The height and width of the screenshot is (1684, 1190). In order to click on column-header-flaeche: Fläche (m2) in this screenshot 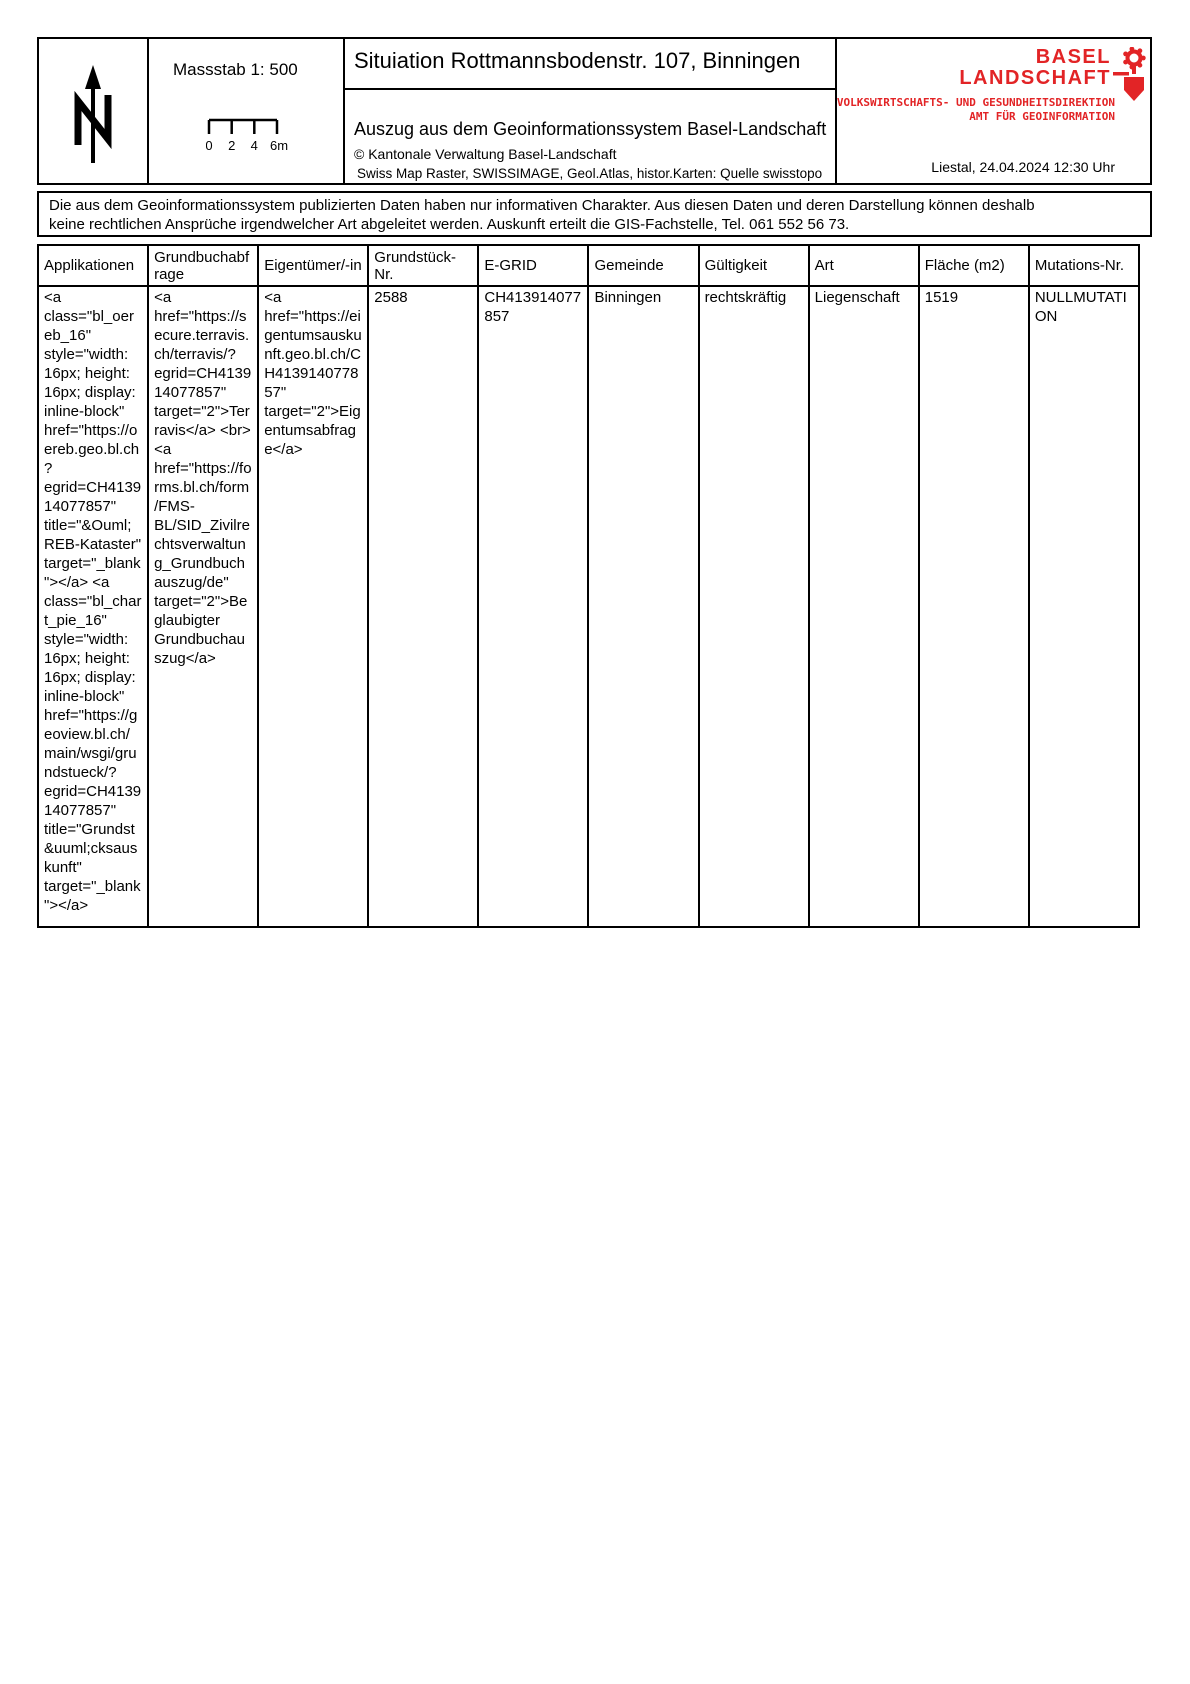, I will do `click(973, 265)`.